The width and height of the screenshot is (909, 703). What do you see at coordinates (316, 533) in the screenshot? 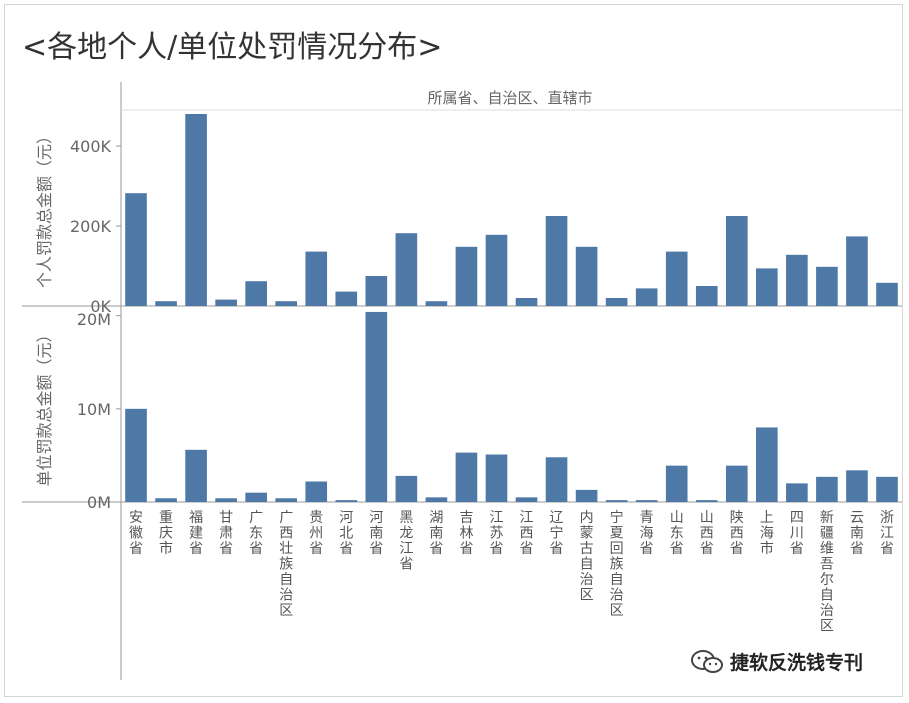
I see `category-label: 贵州省` at bounding box center [316, 533].